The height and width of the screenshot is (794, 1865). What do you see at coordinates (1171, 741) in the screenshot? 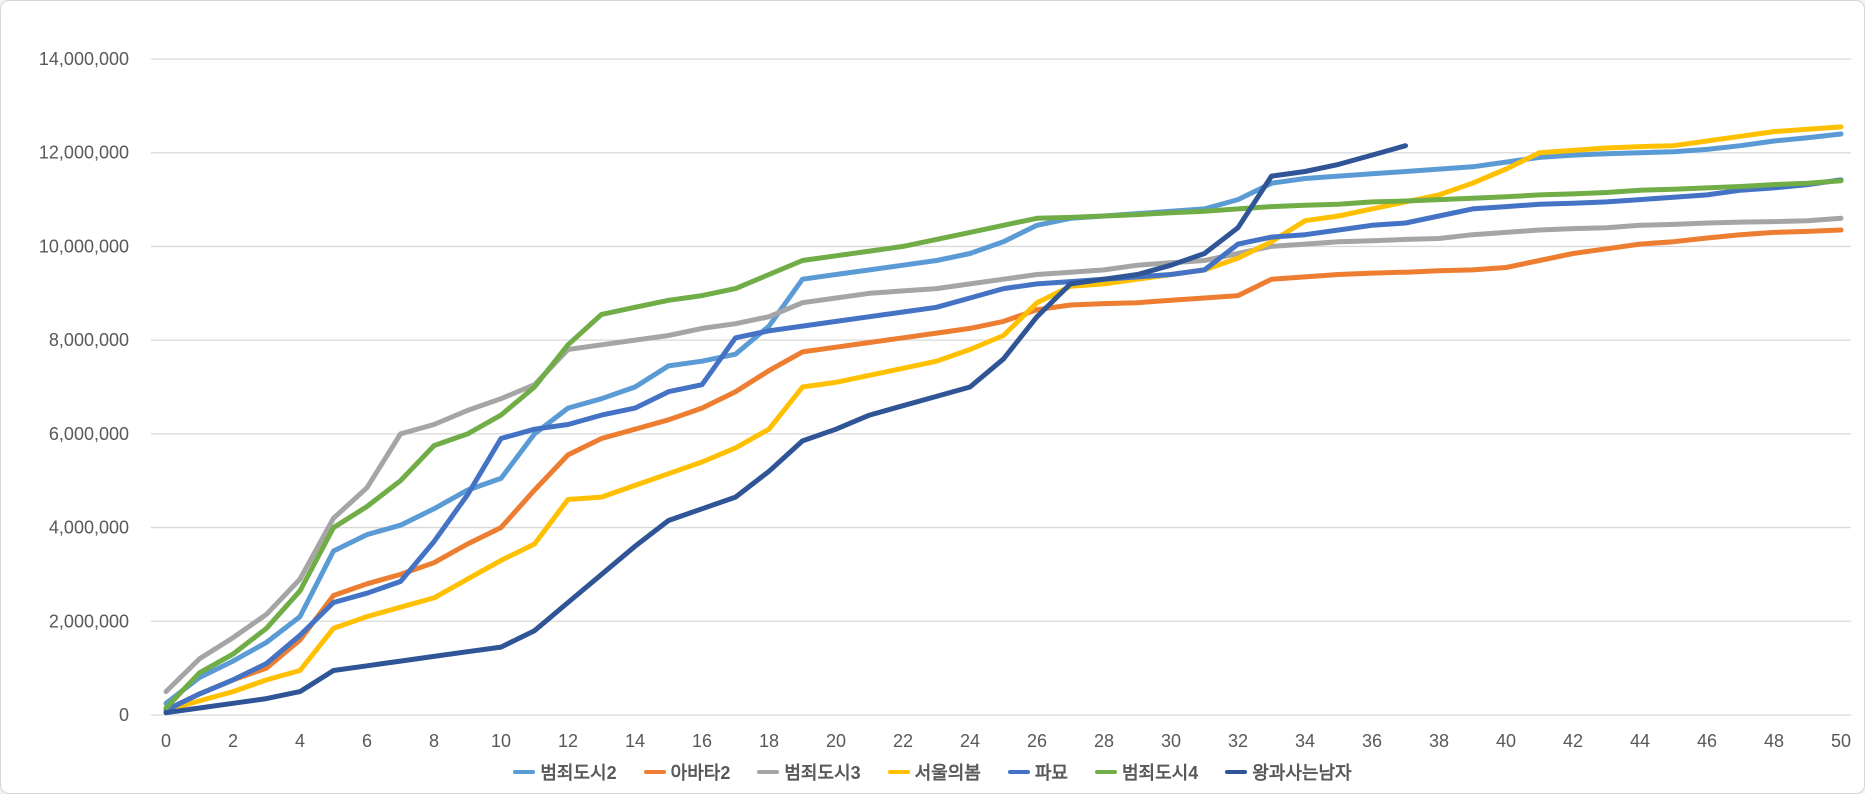
I see `x-axis-tick-label: 30` at bounding box center [1171, 741].